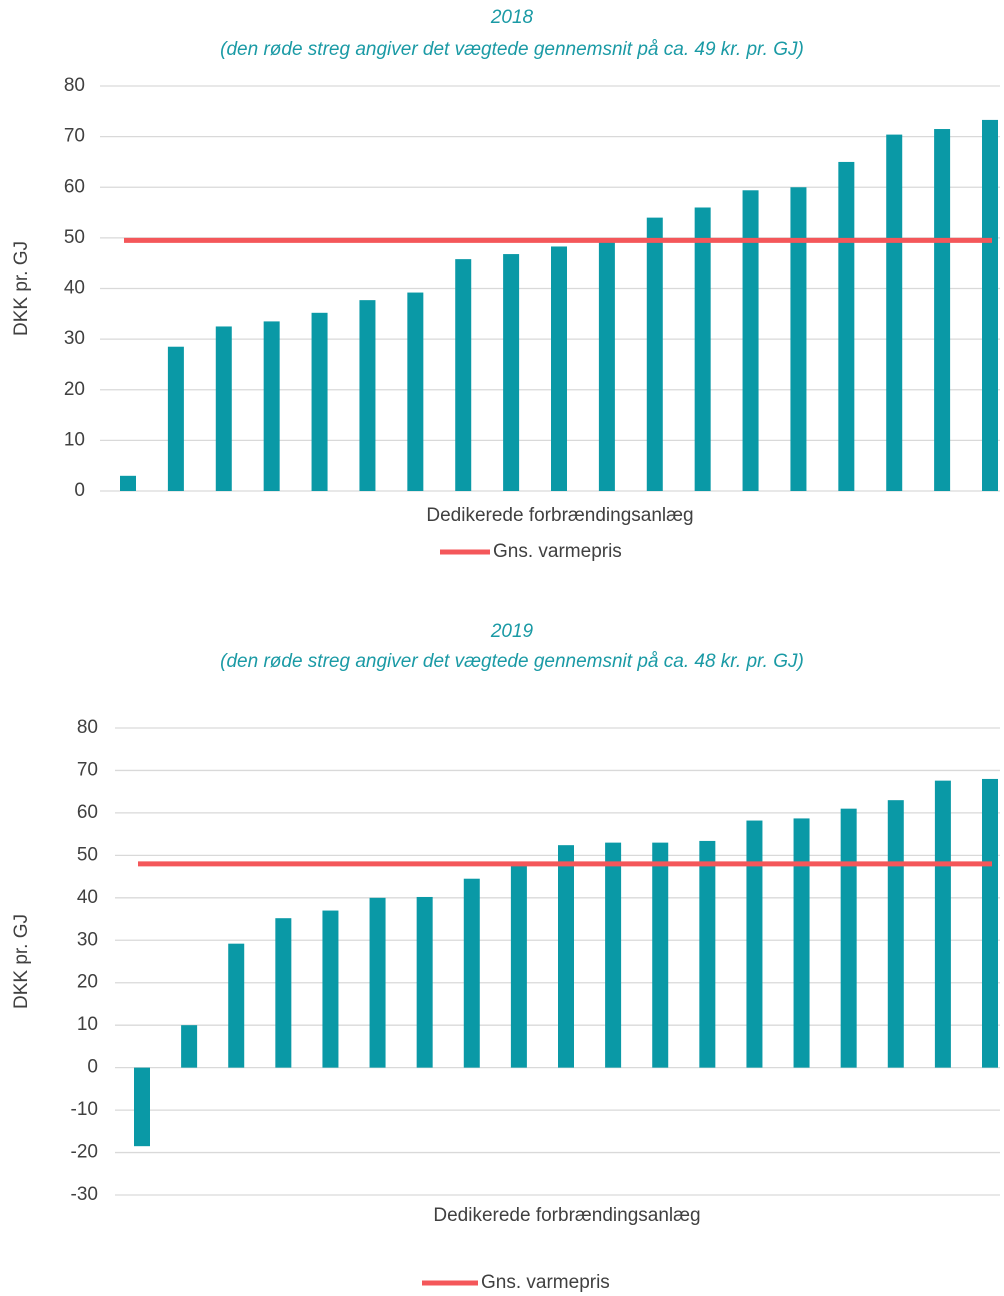  Describe the element at coordinates (84, 1109) in the screenshot. I see `y-tick-label: -10` at that location.